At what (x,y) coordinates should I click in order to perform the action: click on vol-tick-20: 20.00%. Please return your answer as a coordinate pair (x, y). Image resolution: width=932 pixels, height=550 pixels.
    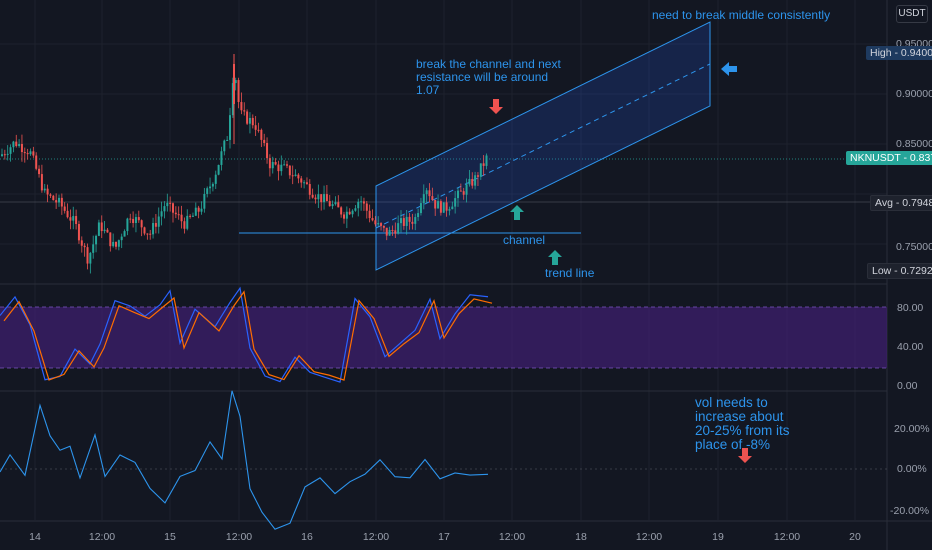
    Looking at the image, I should click on (912, 429).